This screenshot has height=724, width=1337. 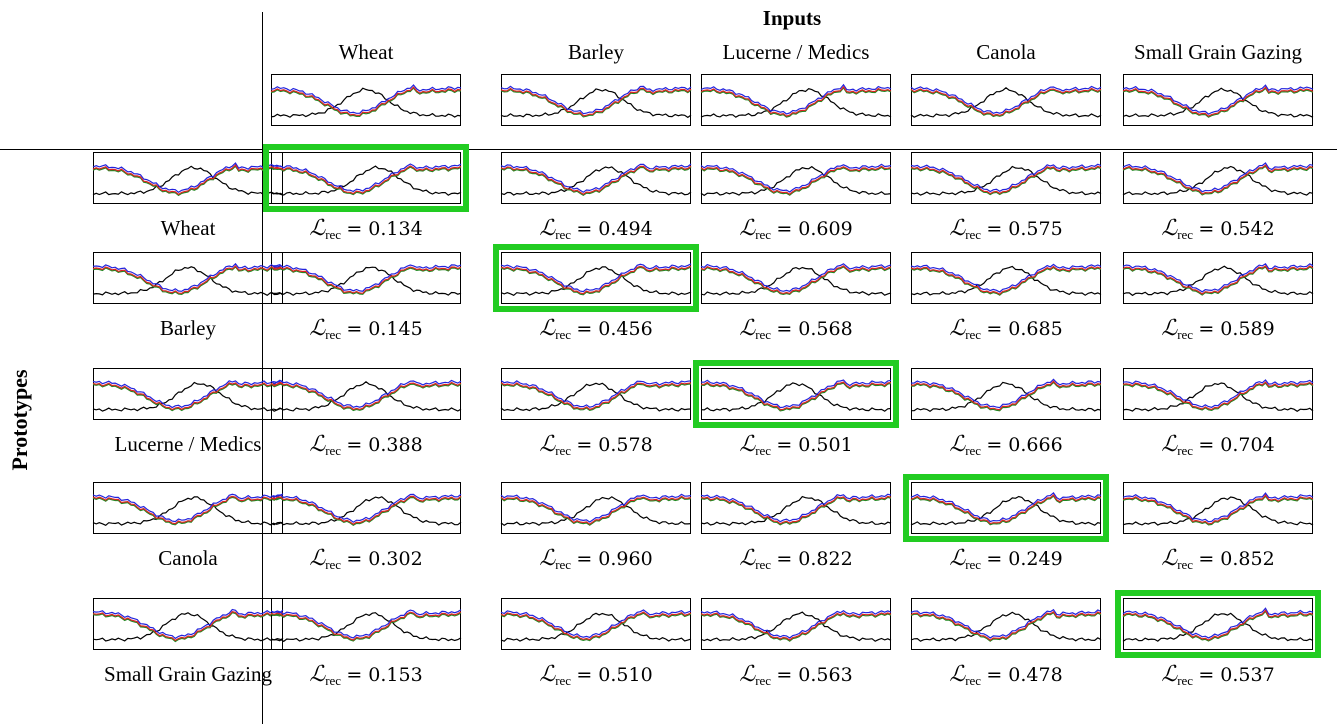 What do you see at coordinates (1236, 445) in the screenshot?
I see `loss-value: = 0.704` at bounding box center [1236, 445].